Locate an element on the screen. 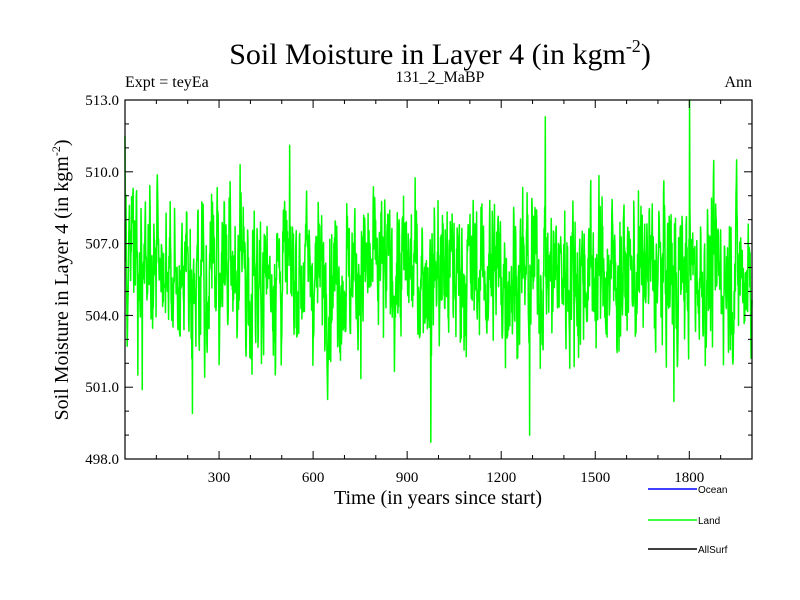 The image size is (800, 600). x-tick-label: 1200 is located at coordinates (501, 478).